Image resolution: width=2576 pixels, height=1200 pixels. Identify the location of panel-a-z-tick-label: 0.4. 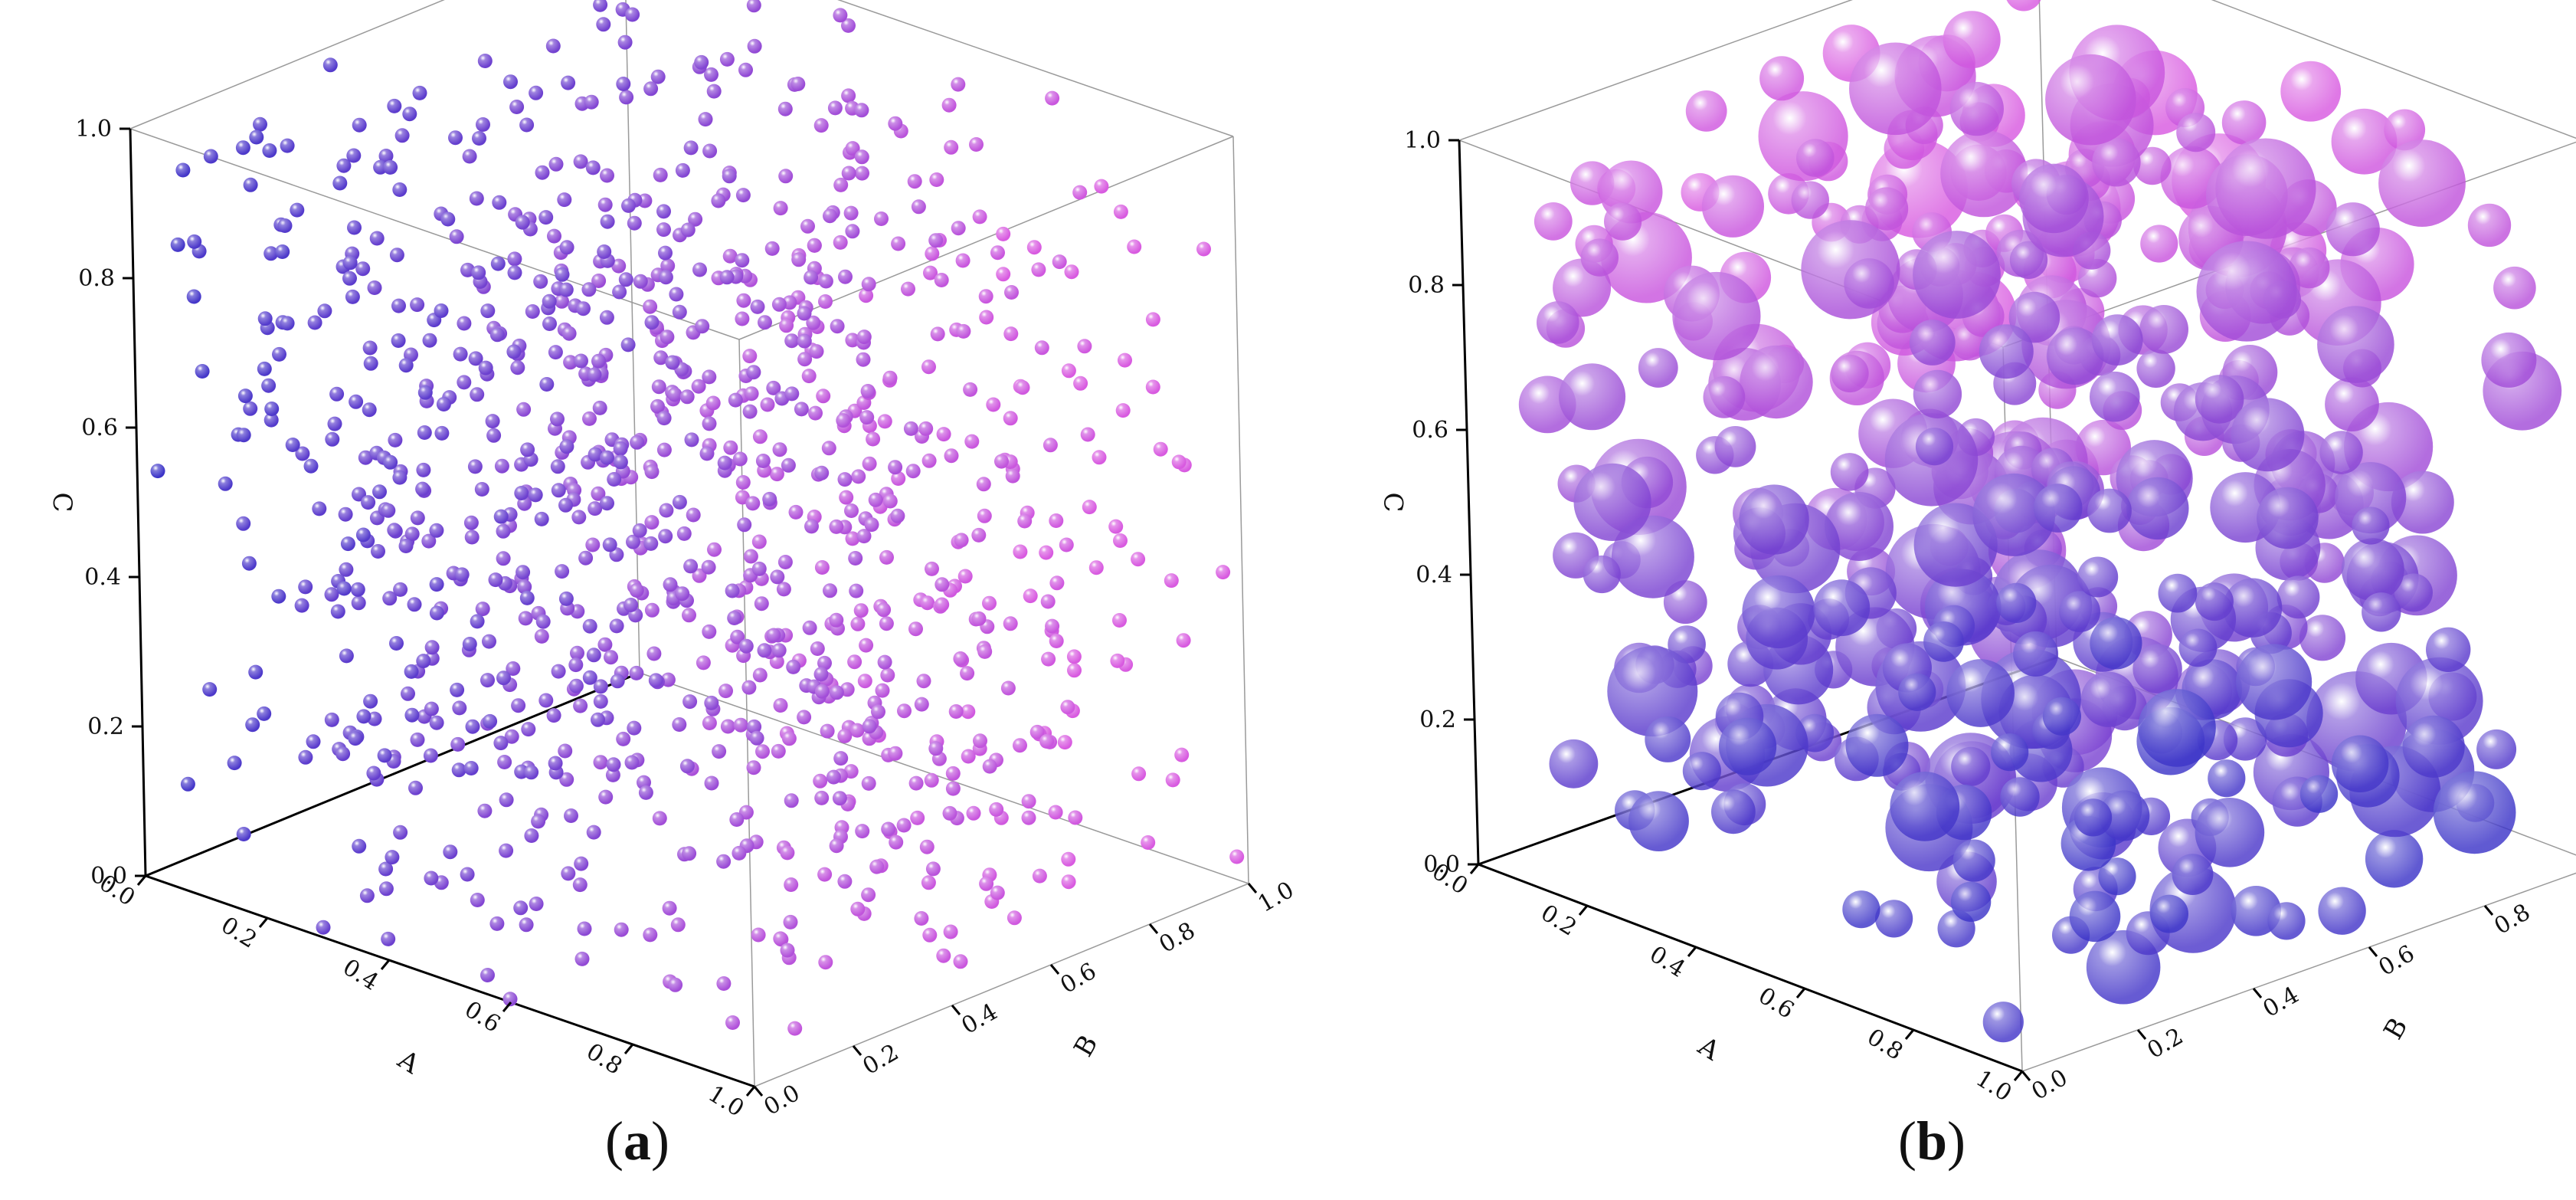
(102, 577).